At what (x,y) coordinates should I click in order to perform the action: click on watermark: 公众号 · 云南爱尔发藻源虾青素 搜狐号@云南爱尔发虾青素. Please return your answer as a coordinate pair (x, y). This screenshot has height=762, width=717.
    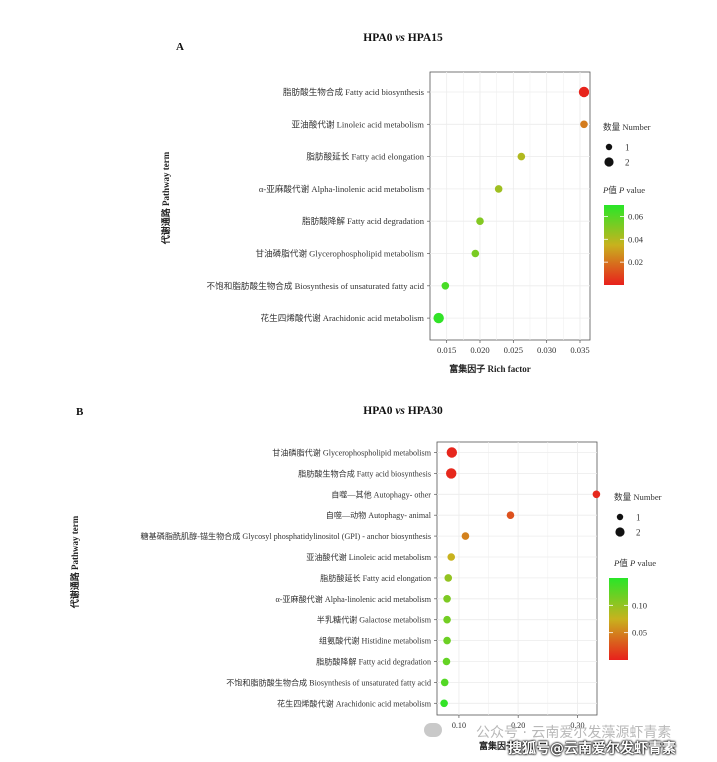
    Looking at the image, I should click on (566, 738).